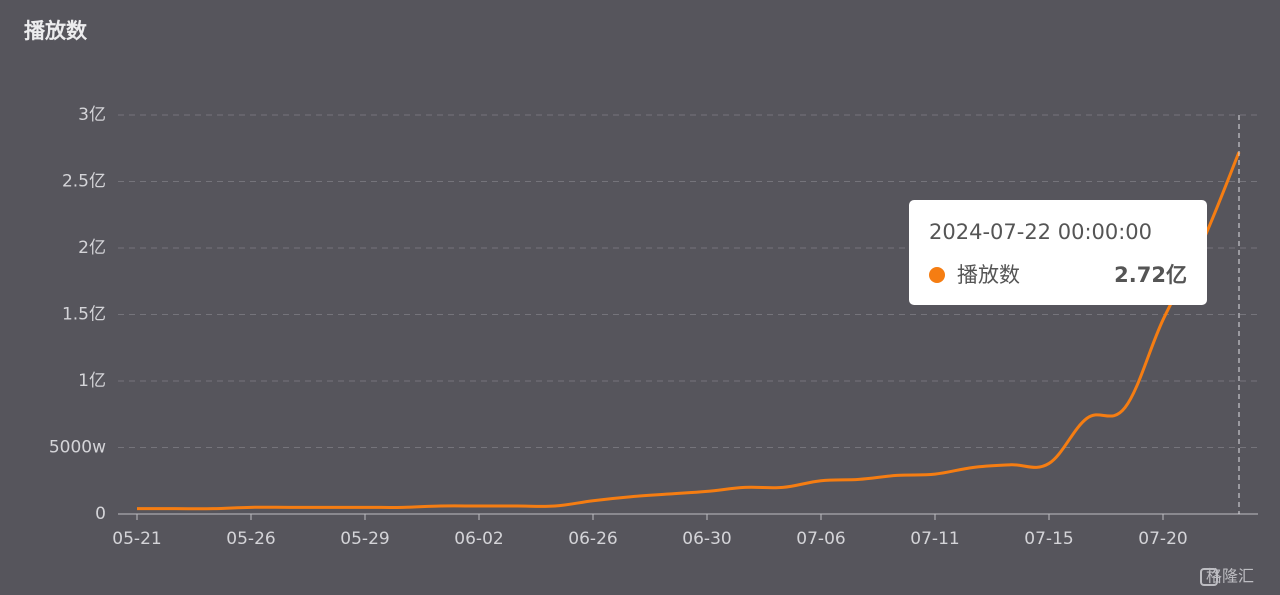 The width and height of the screenshot is (1280, 595). What do you see at coordinates (56, 31) in the screenshot?
I see `chart-title: 播放数` at bounding box center [56, 31].